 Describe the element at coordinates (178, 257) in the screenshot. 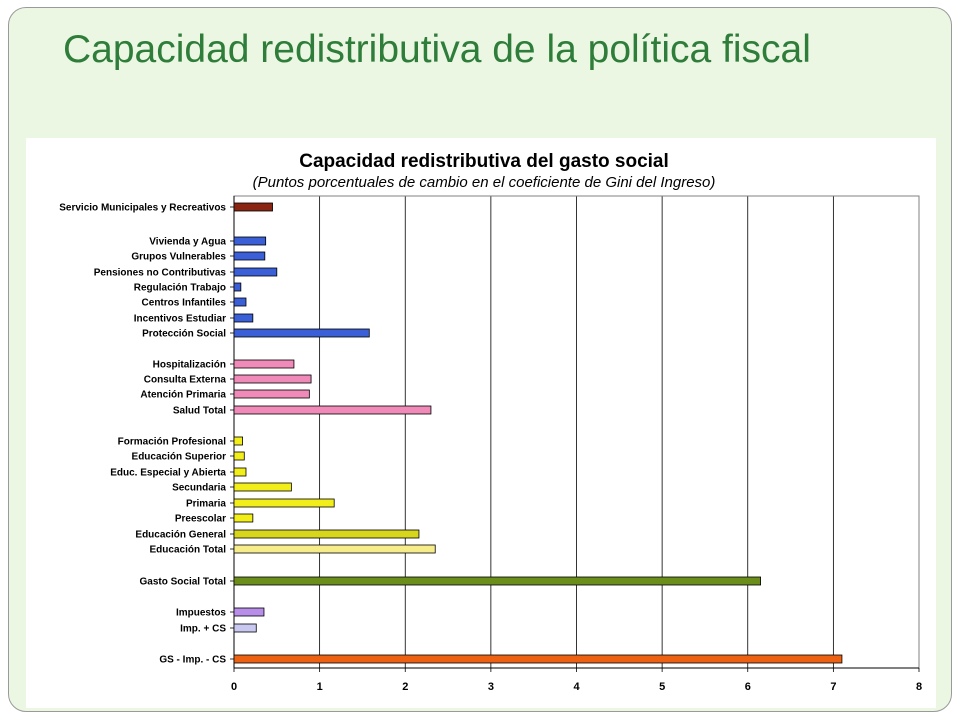

I see `category-label: Grupos Vulnerables` at that location.